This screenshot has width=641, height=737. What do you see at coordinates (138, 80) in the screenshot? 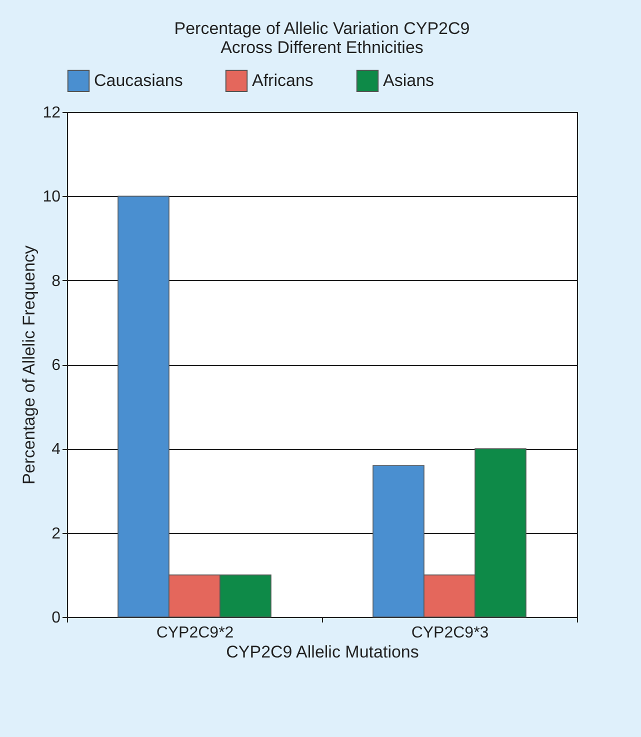
I see `legend-label: Caucasians` at bounding box center [138, 80].